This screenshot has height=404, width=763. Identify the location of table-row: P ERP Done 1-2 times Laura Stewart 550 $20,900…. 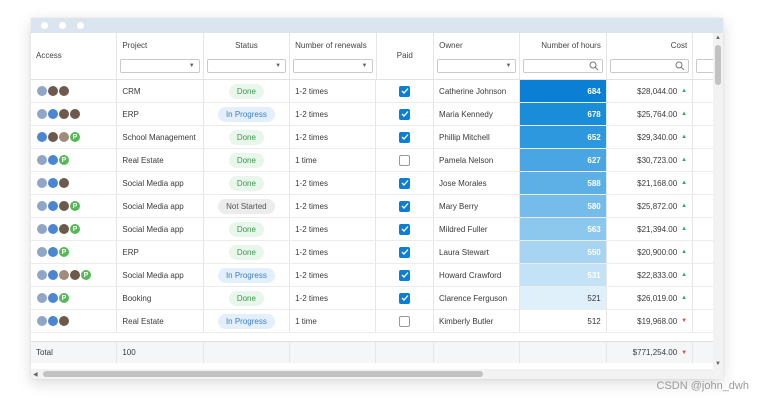
(377, 252).